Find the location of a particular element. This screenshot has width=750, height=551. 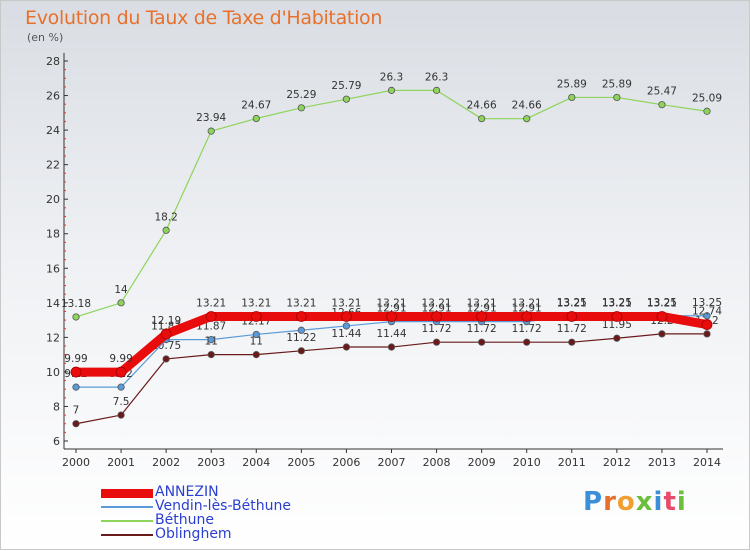

x-tick-label: 2013 is located at coordinates (662, 462).